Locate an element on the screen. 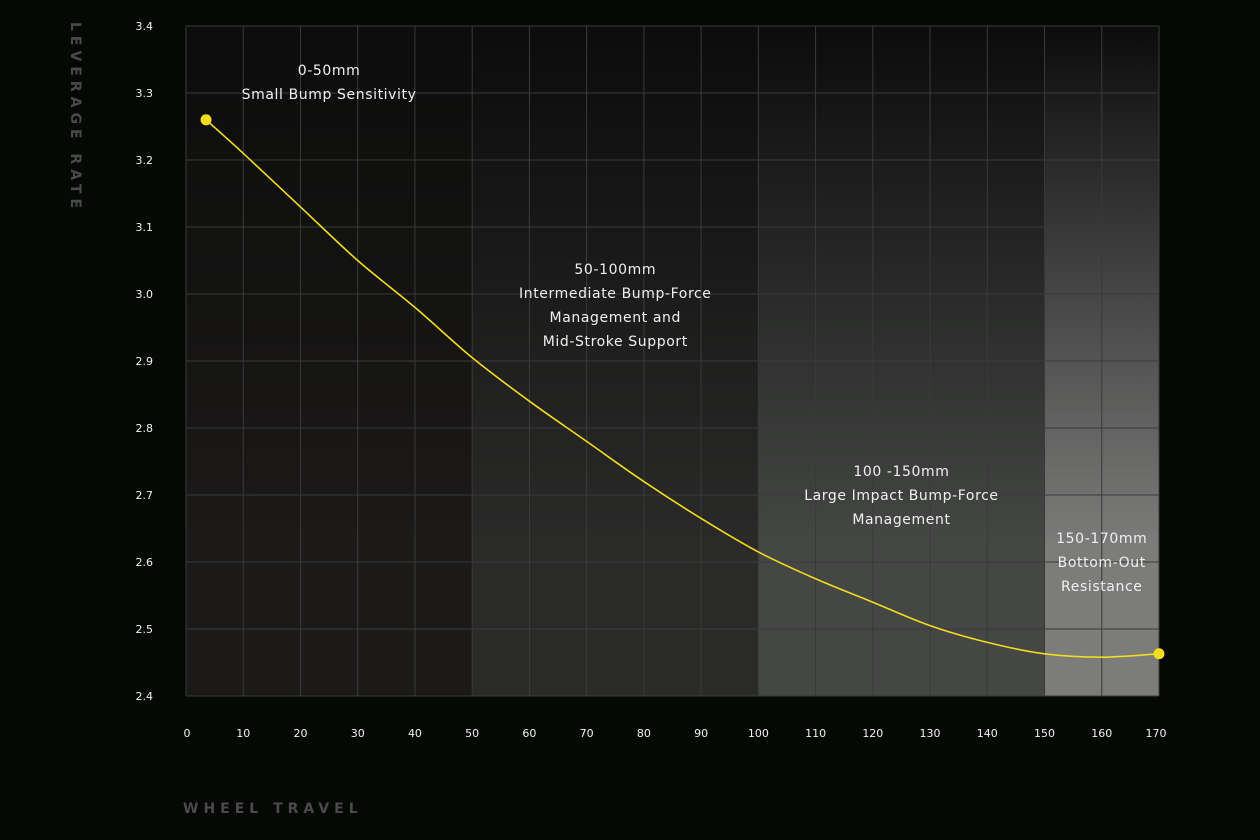 Image resolution: width=1260 pixels, height=840 pixels. x-tick-label-5: 50 is located at coordinates (472, 733).